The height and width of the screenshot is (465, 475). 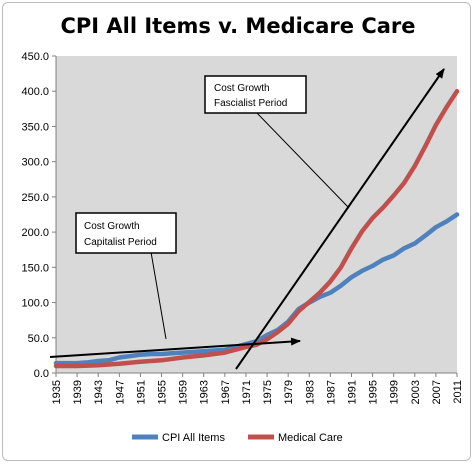 What do you see at coordinates (41, 374) in the screenshot?
I see `y-tick-label: 0.0` at bounding box center [41, 374].